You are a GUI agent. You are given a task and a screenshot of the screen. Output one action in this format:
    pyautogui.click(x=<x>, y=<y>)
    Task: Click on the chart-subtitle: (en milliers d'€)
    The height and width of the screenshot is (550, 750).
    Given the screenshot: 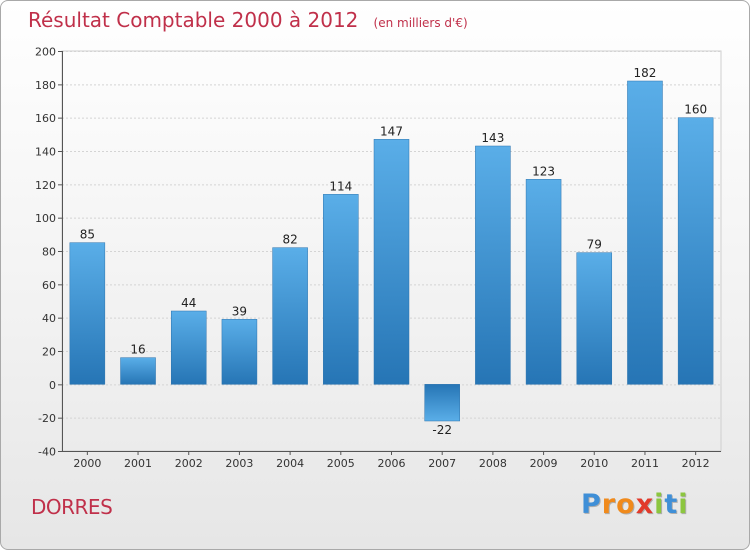 What is the action you would take?
    pyautogui.click(x=420, y=23)
    